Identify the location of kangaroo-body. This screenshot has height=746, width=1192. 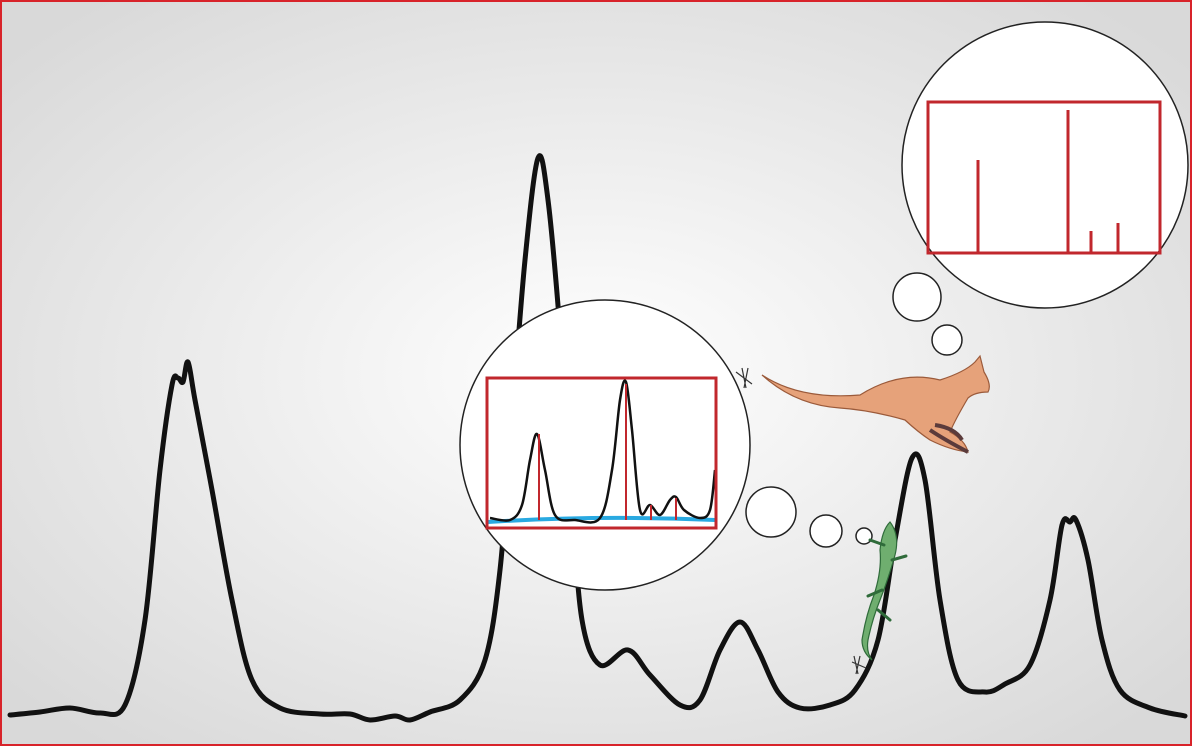
(875, 403).